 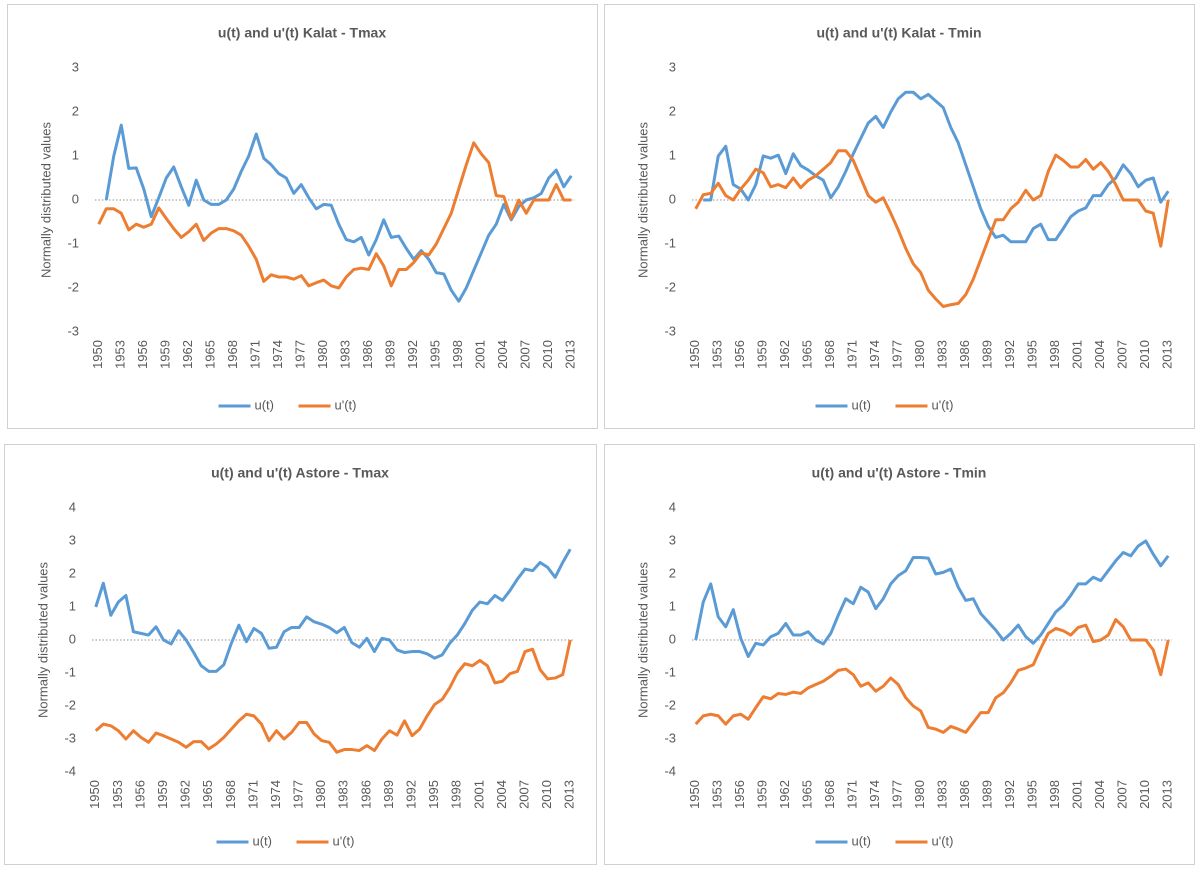 I want to click on x-tick-label: 1989, so click(x=388, y=794).